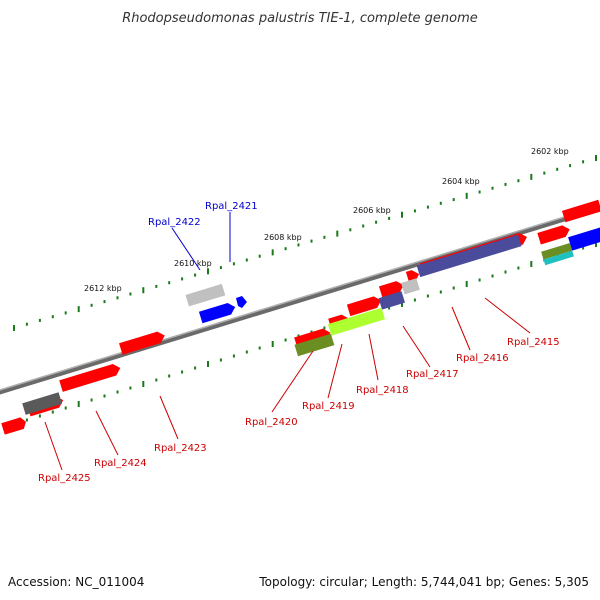 Image resolution: width=600 pixels, height=600 pixels. What do you see at coordinates (550, 151) in the screenshot?
I see `kbp-label-2602: 2602 kbp` at bounding box center [550, 151].